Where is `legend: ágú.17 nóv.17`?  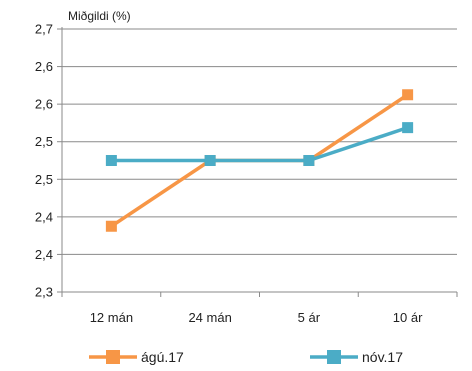
legend: ágú.17 nóv.17 is located at coordinates (246, 357).